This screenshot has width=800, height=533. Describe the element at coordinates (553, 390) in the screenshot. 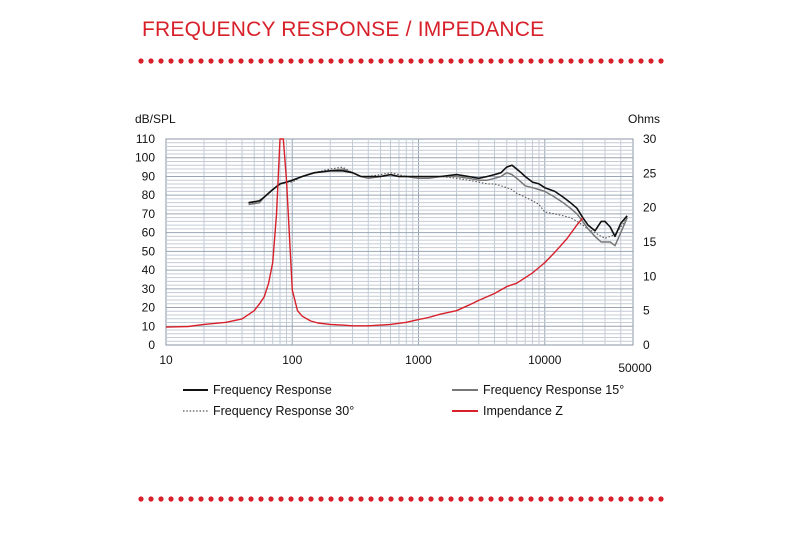

I see `legend-label-frequency-response-15: Frequency Response 15°` at that location.